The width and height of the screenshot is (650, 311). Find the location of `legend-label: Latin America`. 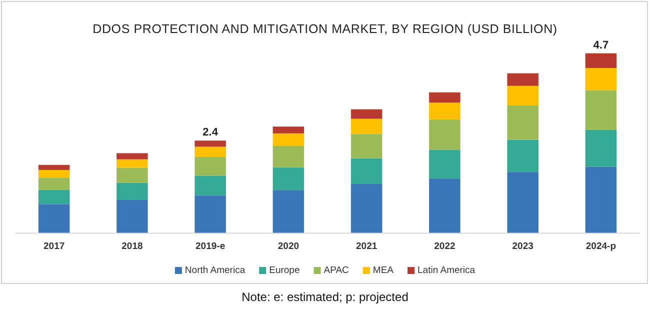

legend-label: Latin America is located at coordinates (447, 270).